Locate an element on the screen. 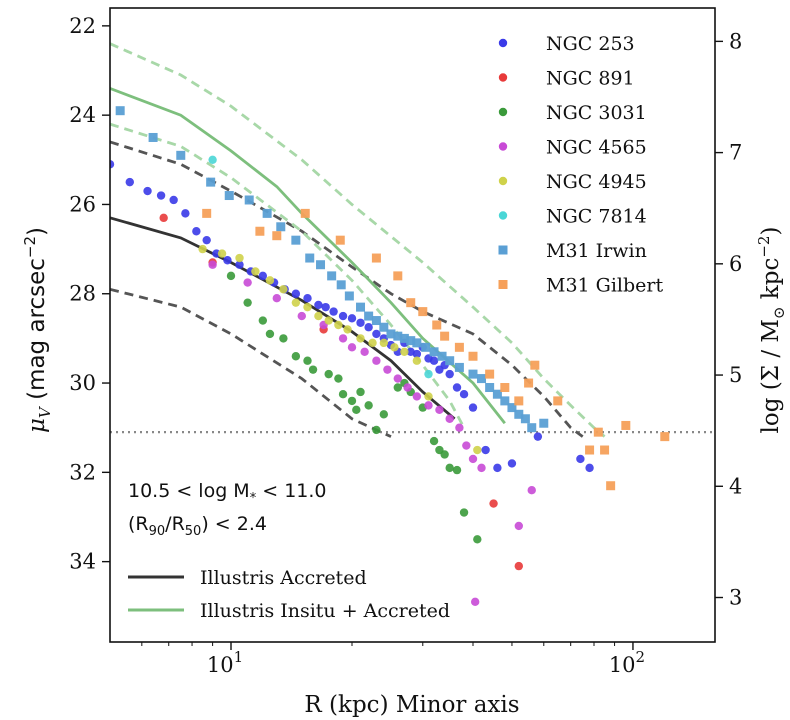  y-tick-label: 22 is located at coordinates (82, 26).